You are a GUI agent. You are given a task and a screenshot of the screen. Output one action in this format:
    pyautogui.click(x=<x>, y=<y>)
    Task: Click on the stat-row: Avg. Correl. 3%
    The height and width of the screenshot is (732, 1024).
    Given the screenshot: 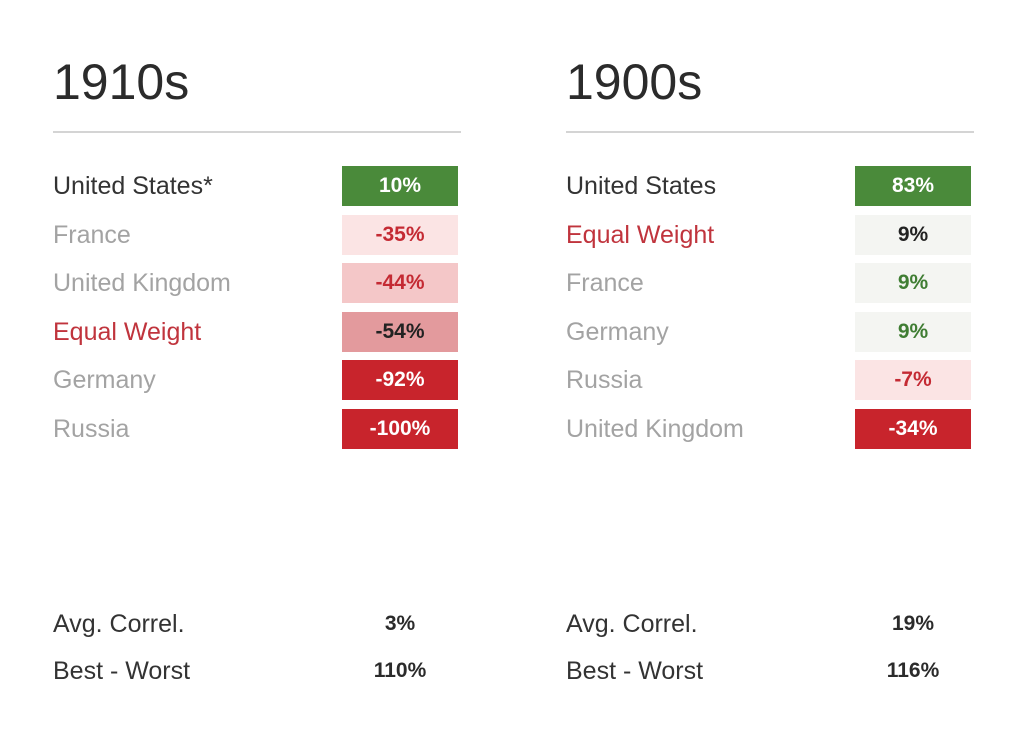 What is the action you would take?
    pyautogui.click(x=258, y=624)
    